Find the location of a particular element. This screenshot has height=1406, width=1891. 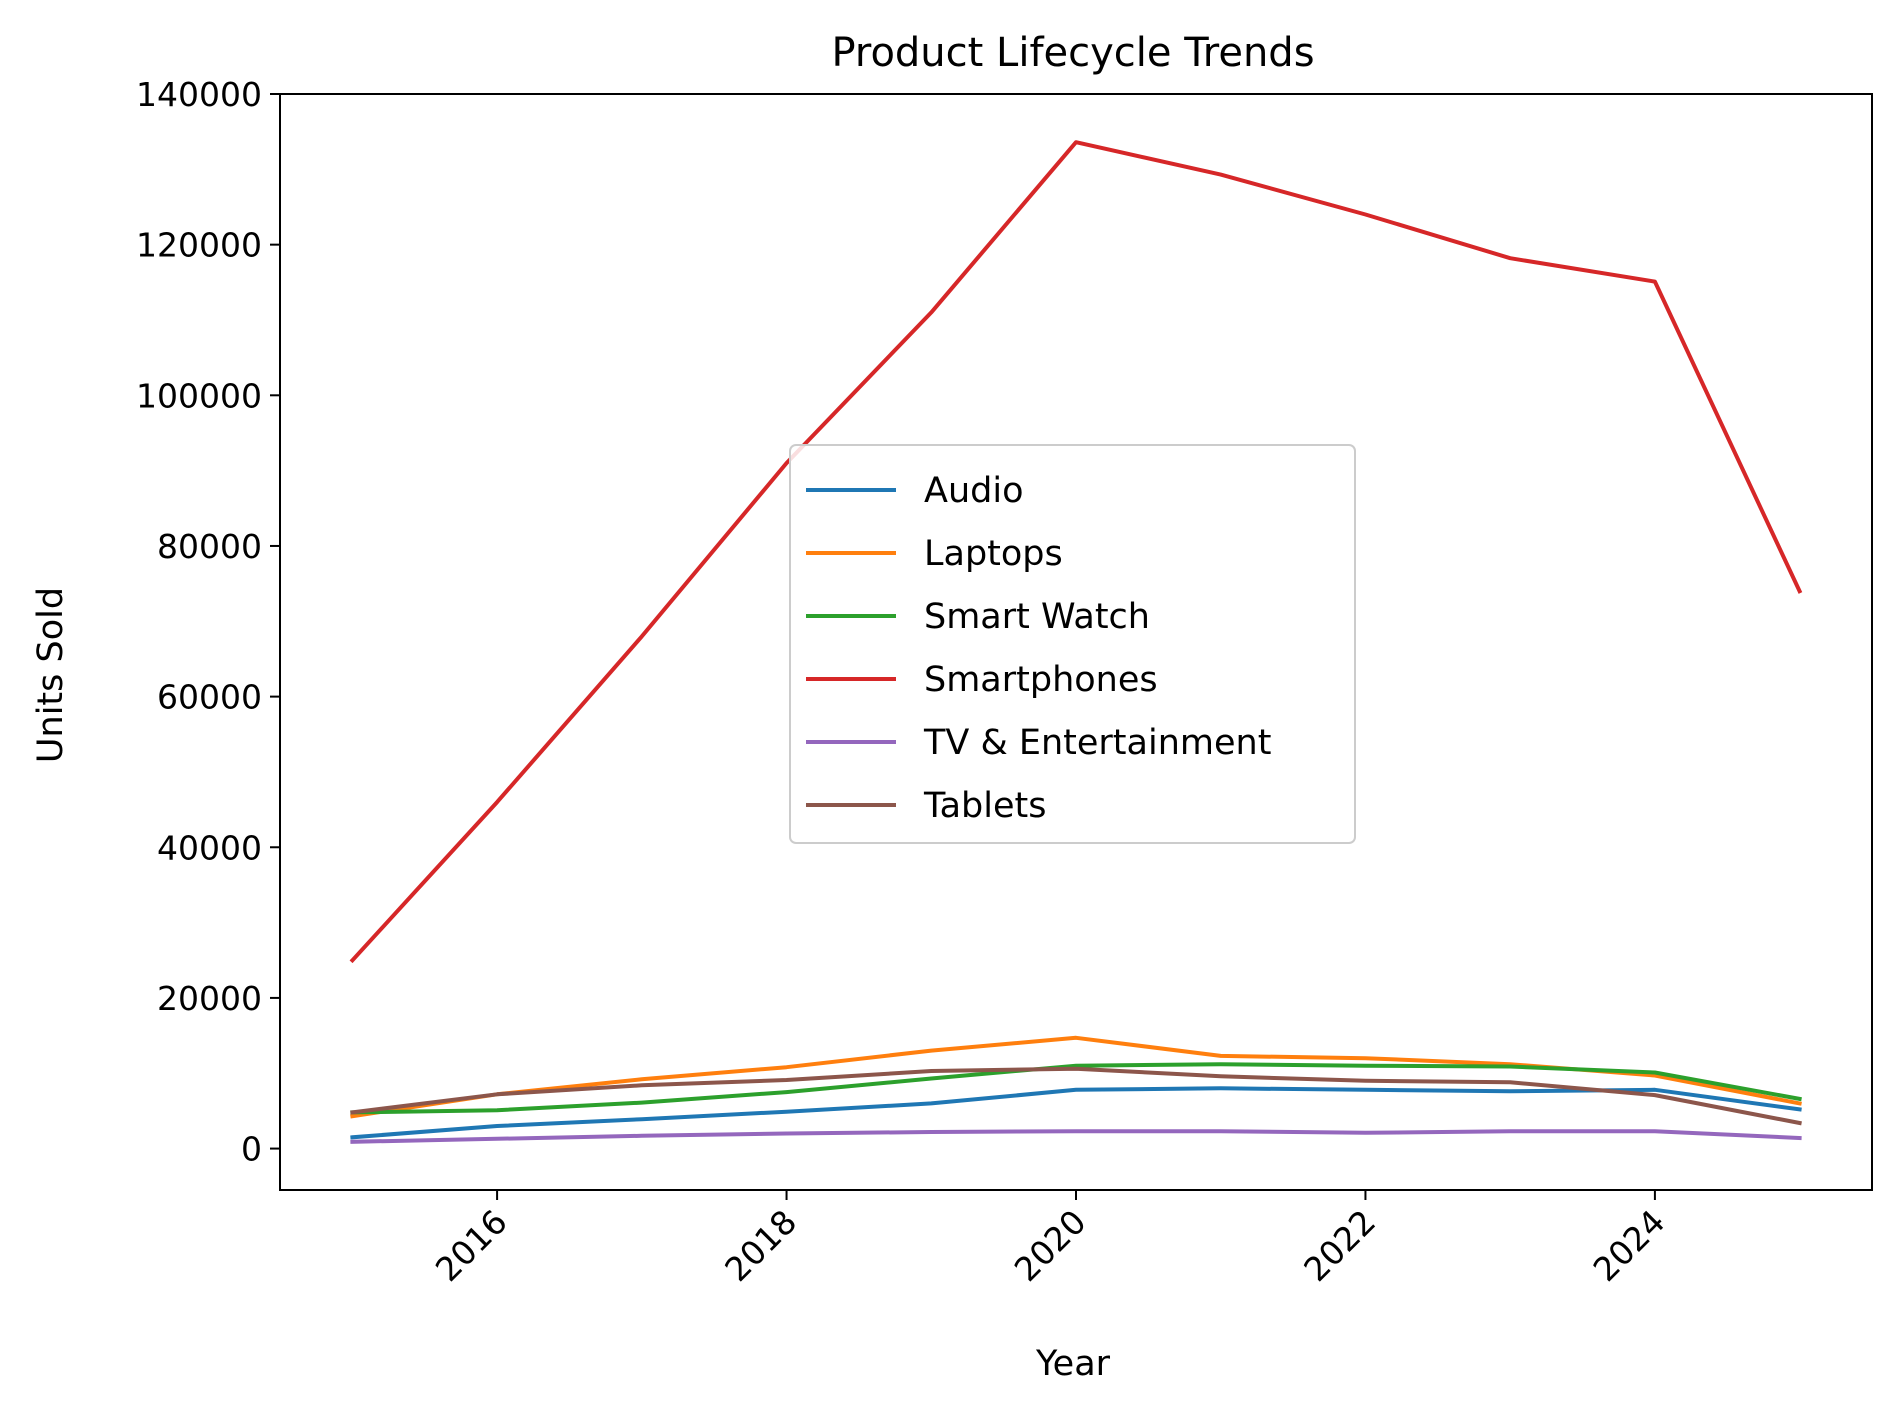

series-line-audio is located at coordinates (1076, 1113).